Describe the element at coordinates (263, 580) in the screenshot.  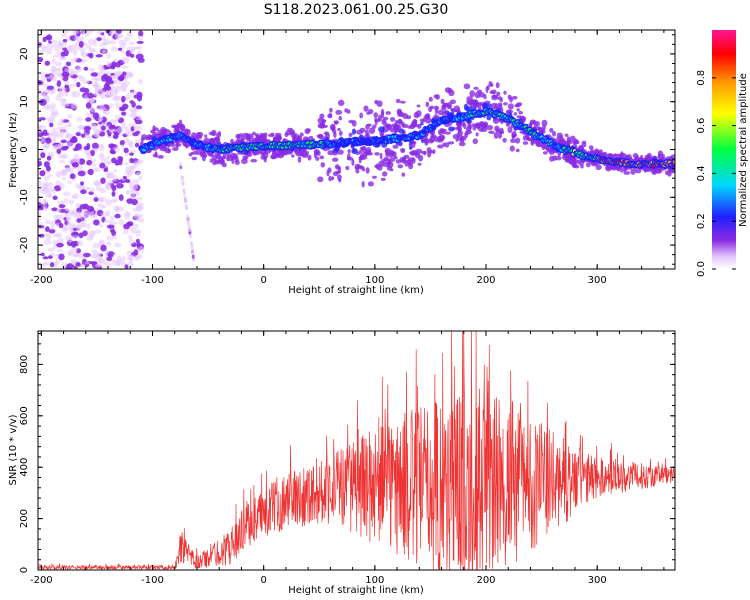
I see `x-tick-label: 0` at that location.